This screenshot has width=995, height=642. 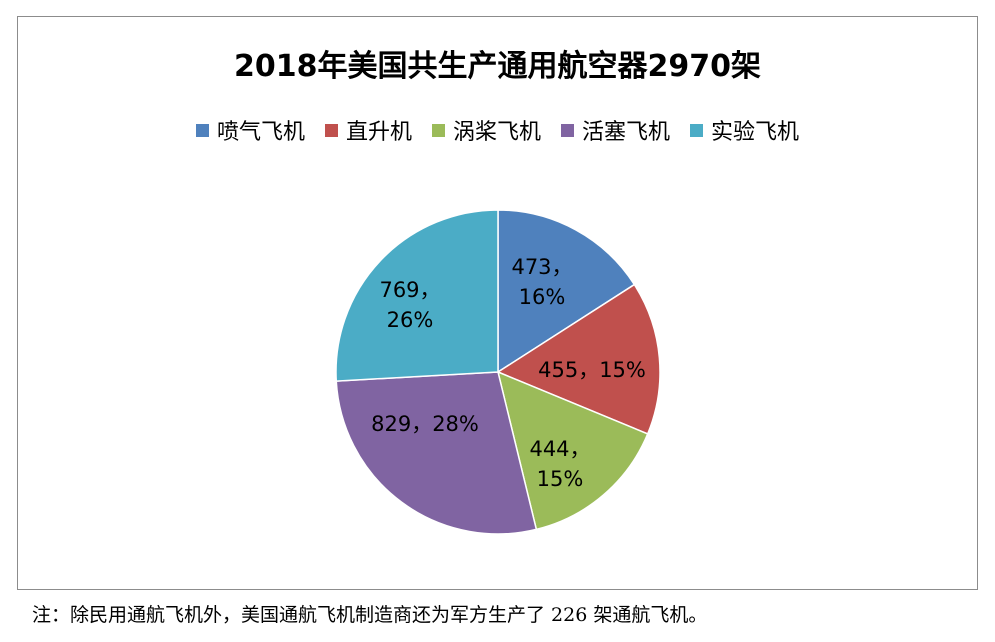 What do you see at coordinates (755, 132) in the screenshot?
I see `legend-label: 实验飞机` at bounding box center [755, 132].